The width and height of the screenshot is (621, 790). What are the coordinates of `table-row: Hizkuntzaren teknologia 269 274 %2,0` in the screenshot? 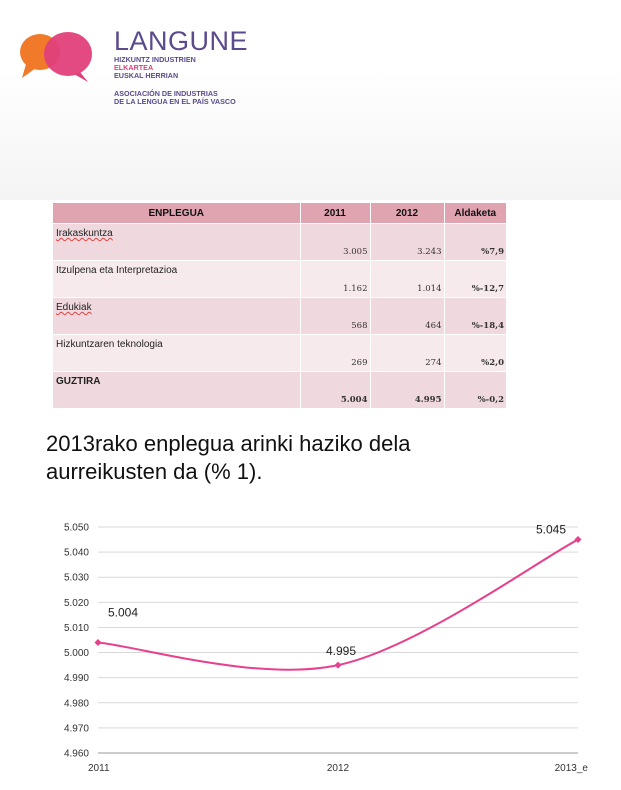 It's located at (279, 353).